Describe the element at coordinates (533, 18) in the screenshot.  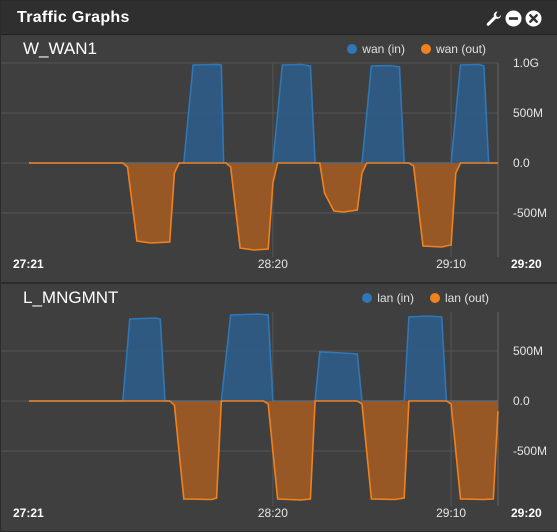
I see `close-circle-icon` at that location.